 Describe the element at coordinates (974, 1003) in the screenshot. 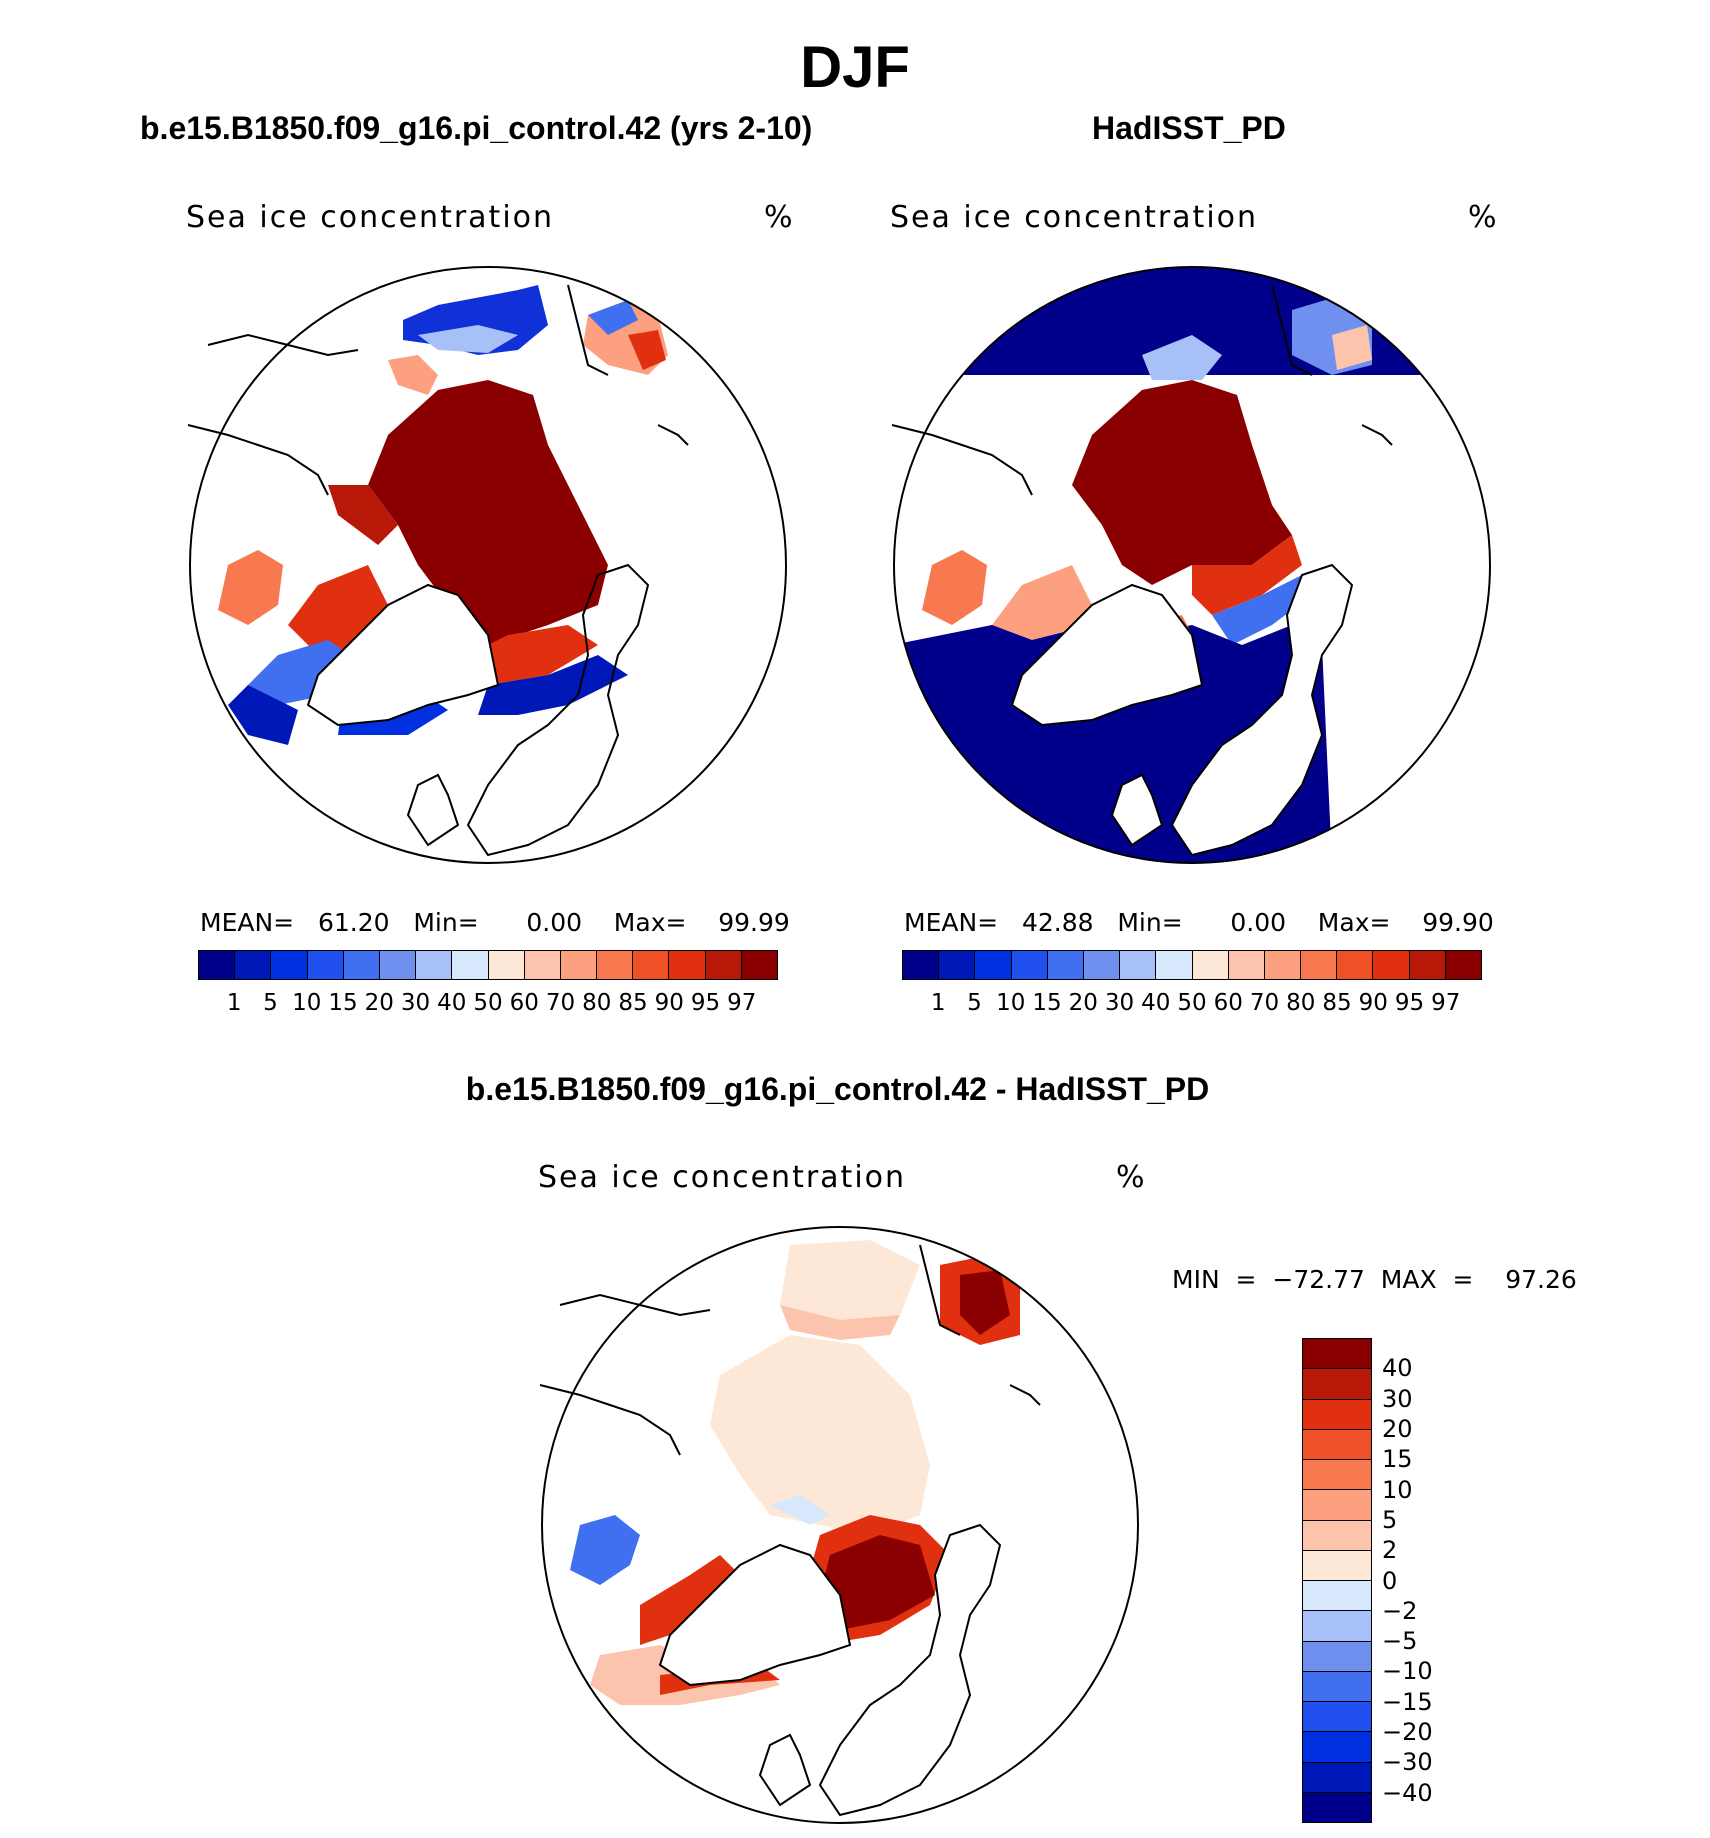

I see `colorbar-obs-tick-label: 5` at that location.